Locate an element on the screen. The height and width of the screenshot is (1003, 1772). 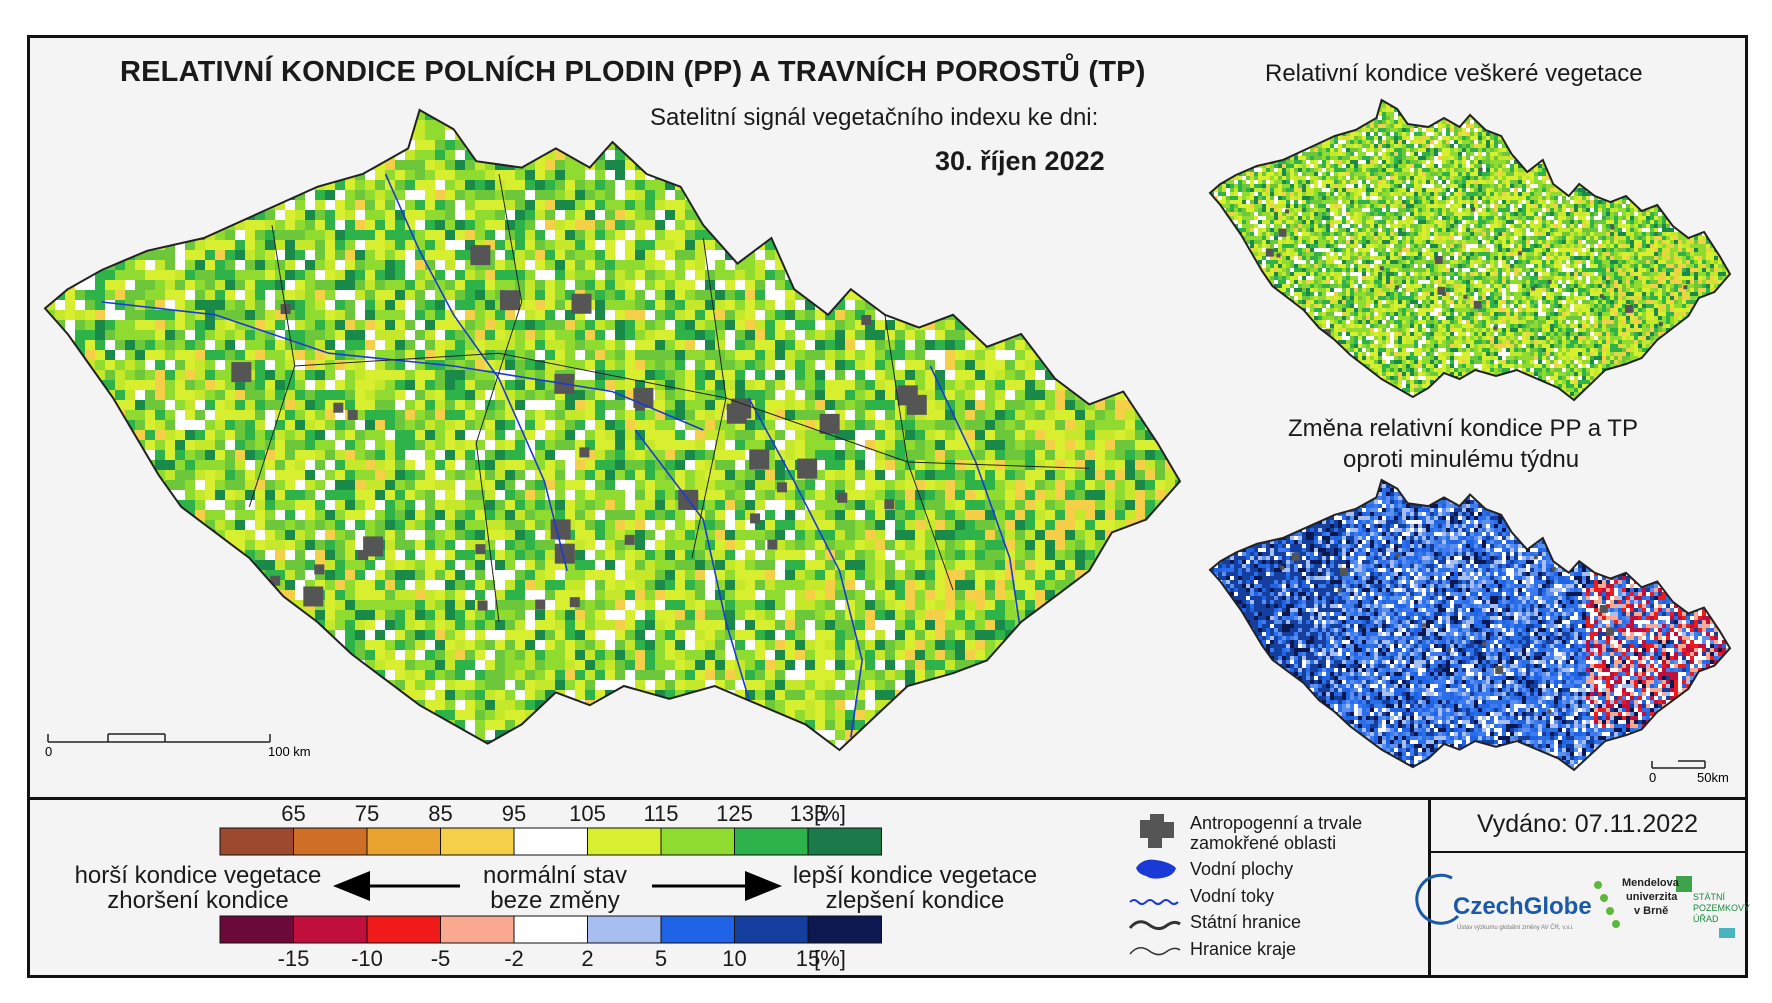
spu-line-2: POZEMKOVÝ is located at coordinates (1721, 908).